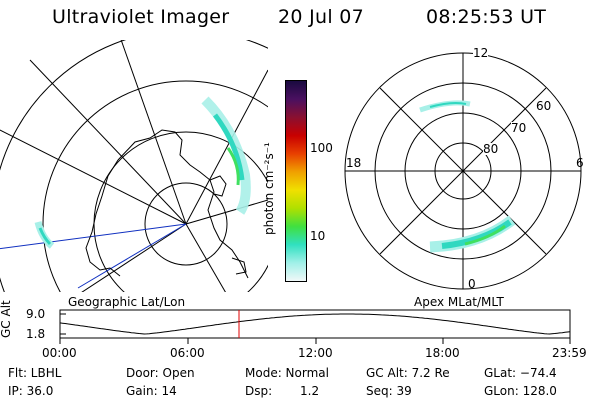  What do you see at coordinates (296, 181) in the screenshot?
I see `color-scale-bar` at bounding box center [296, 181].